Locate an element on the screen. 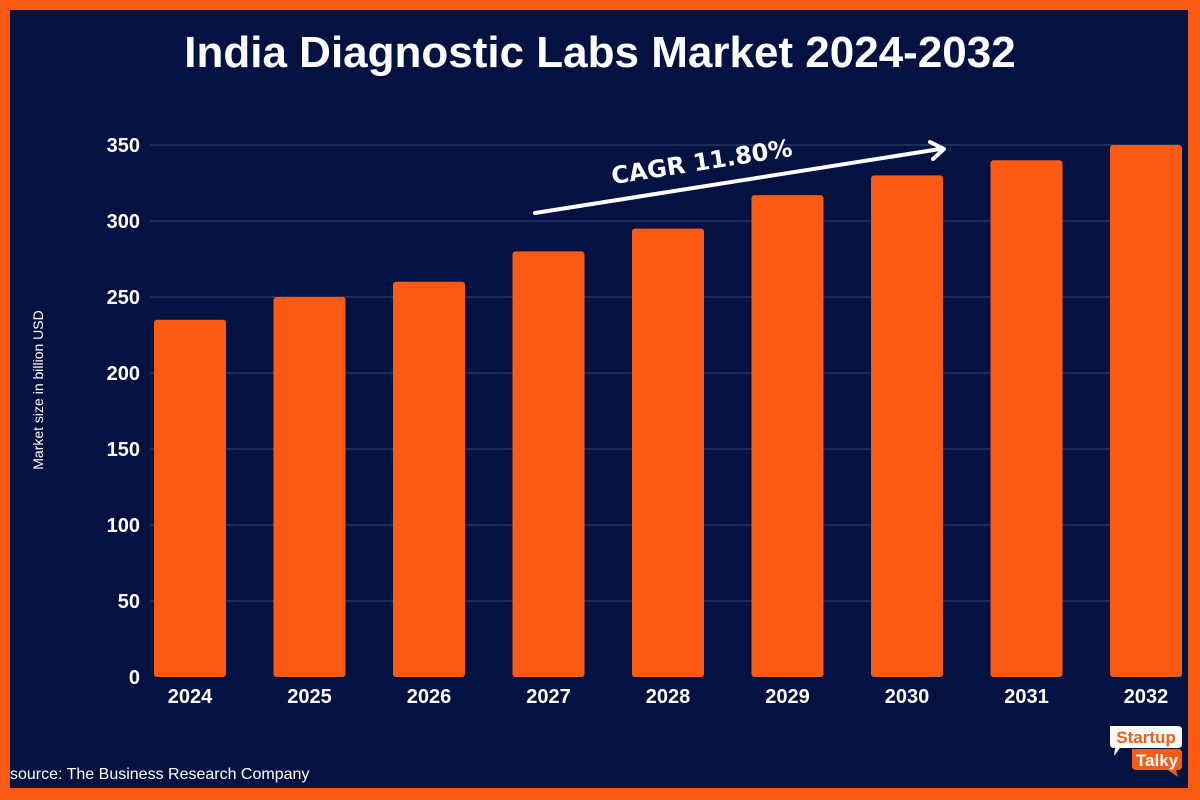 The image size is (1200, 800). trend-arrow-line is located at coordinates (737, 181).